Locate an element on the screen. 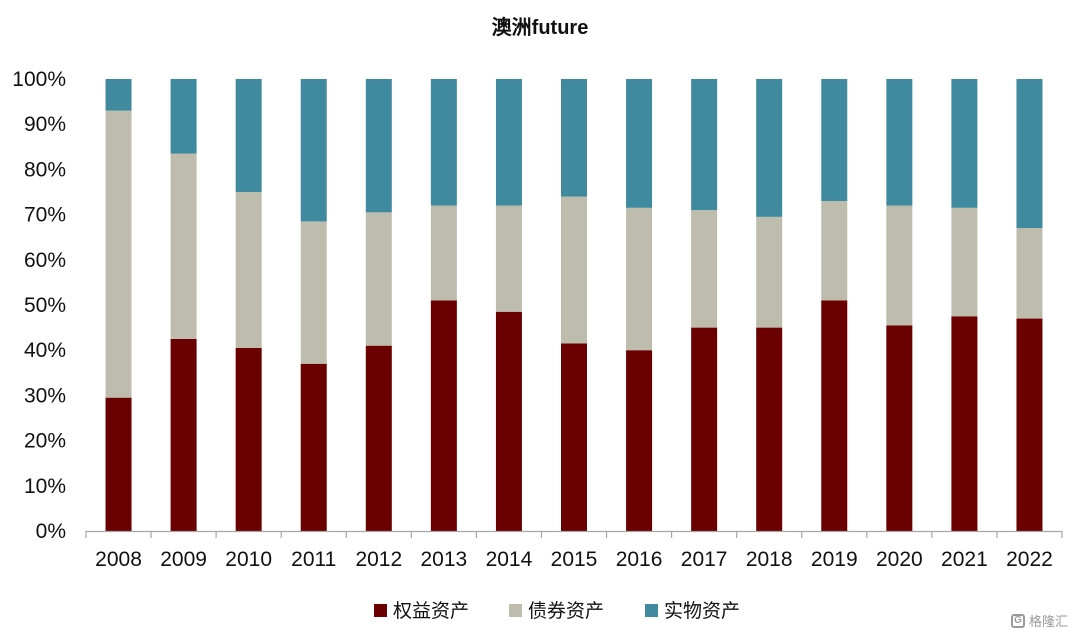 This screenshot has width=1080, height=638. y-tick-label: 40% is located at coordinates (45, 350).